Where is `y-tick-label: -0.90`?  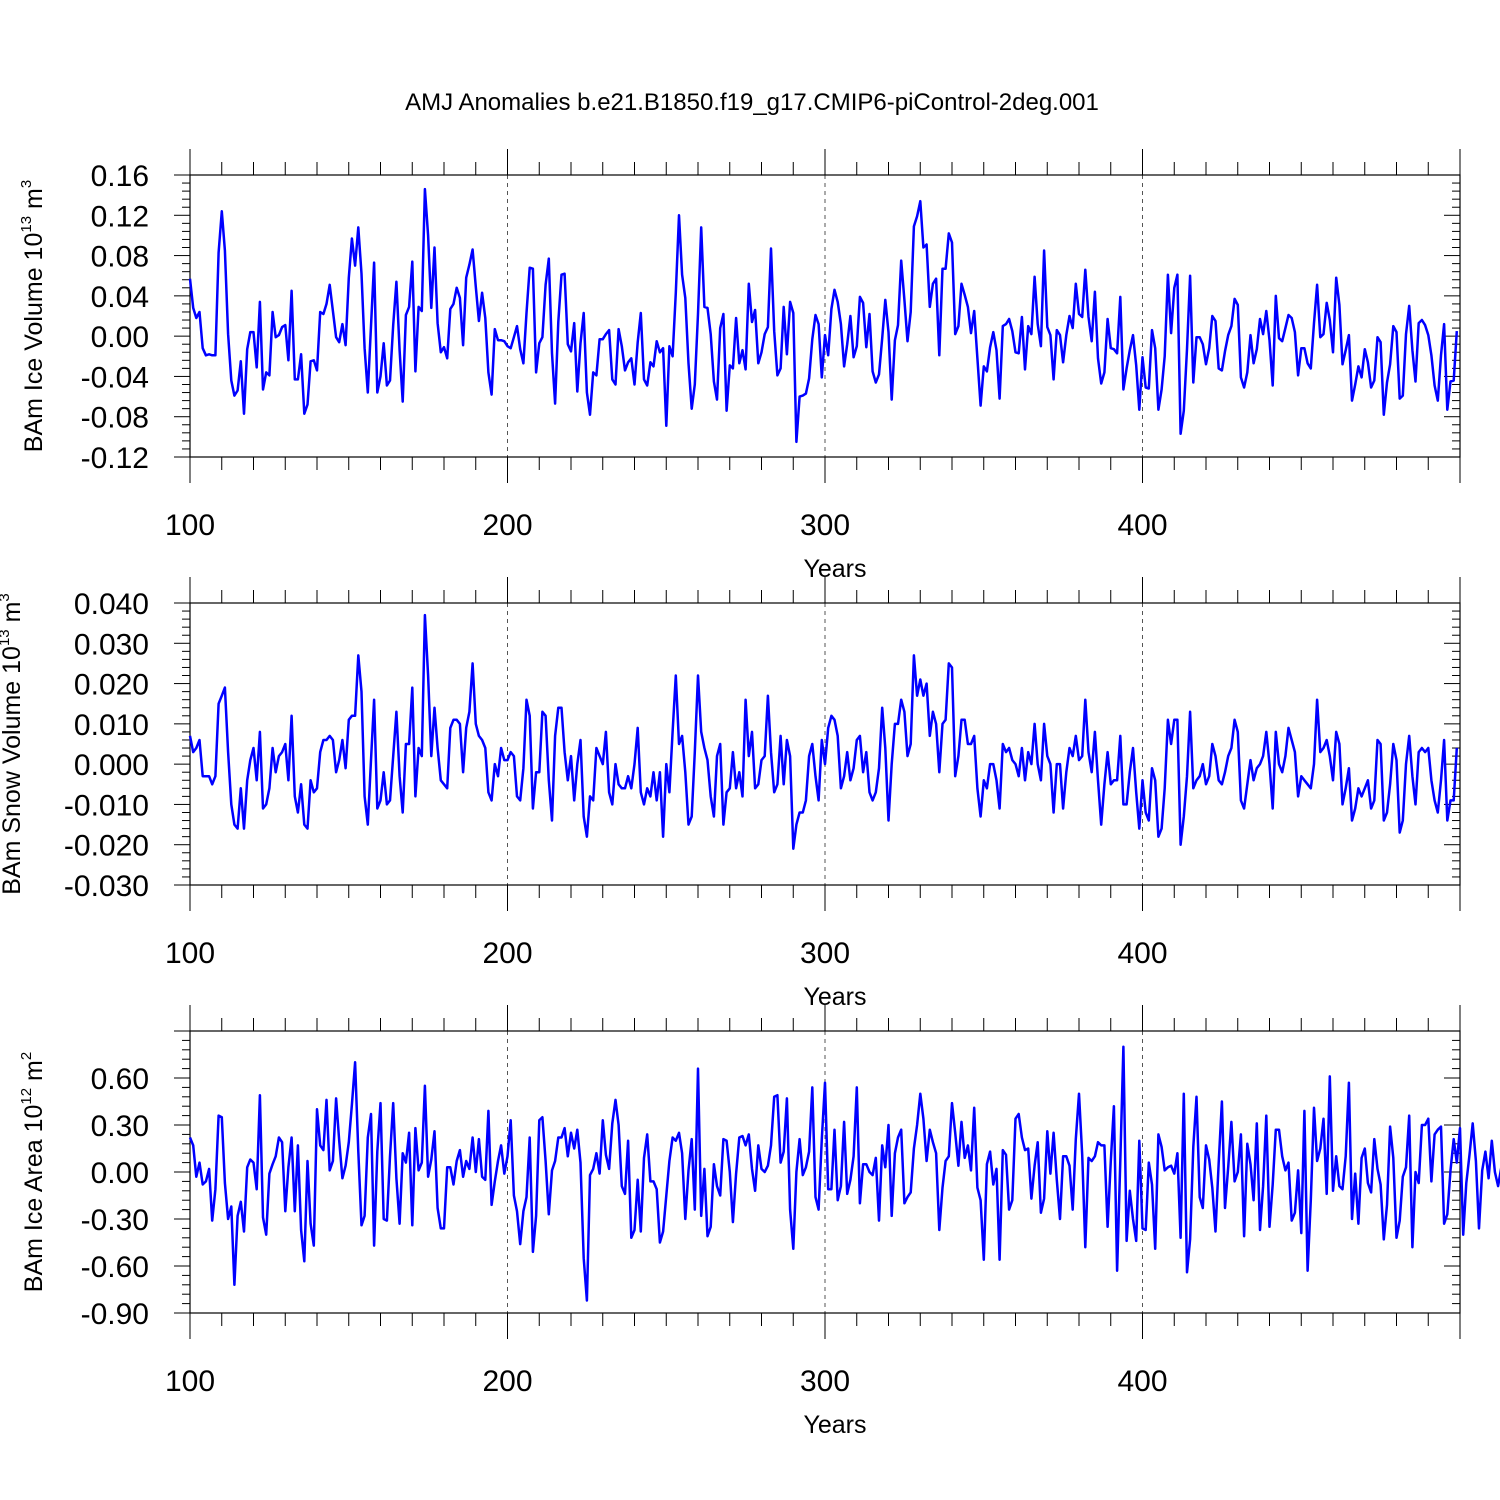 y-tick-label: -0.90 is located at coordinates (115, 1314).